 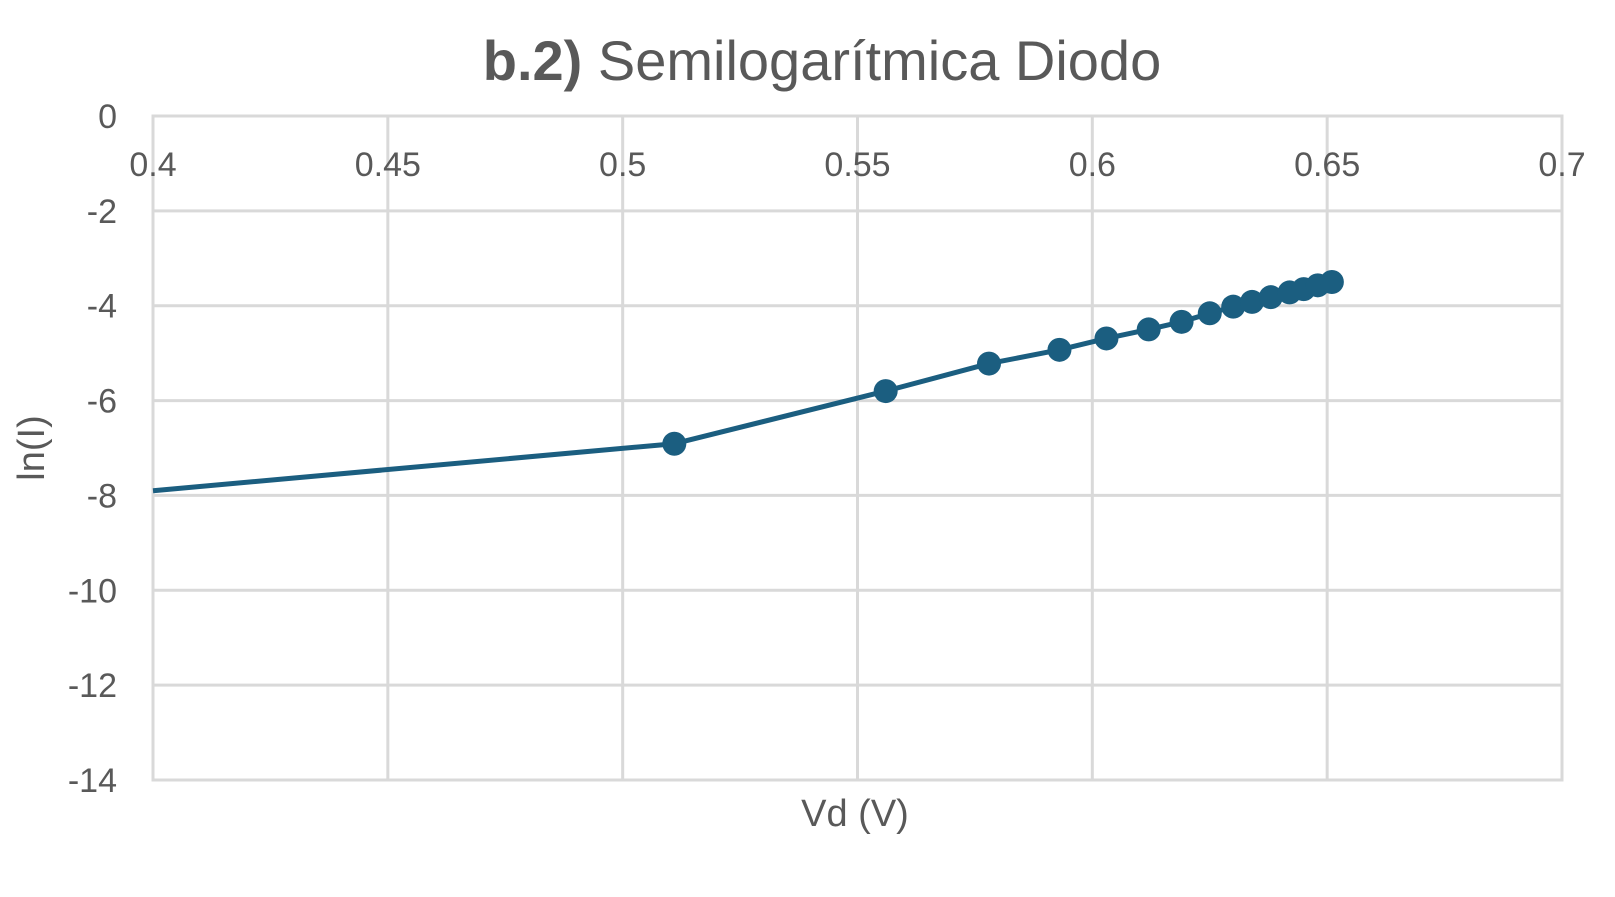 I want to click on y-tick-label: -4, so click(x=102, y=307).